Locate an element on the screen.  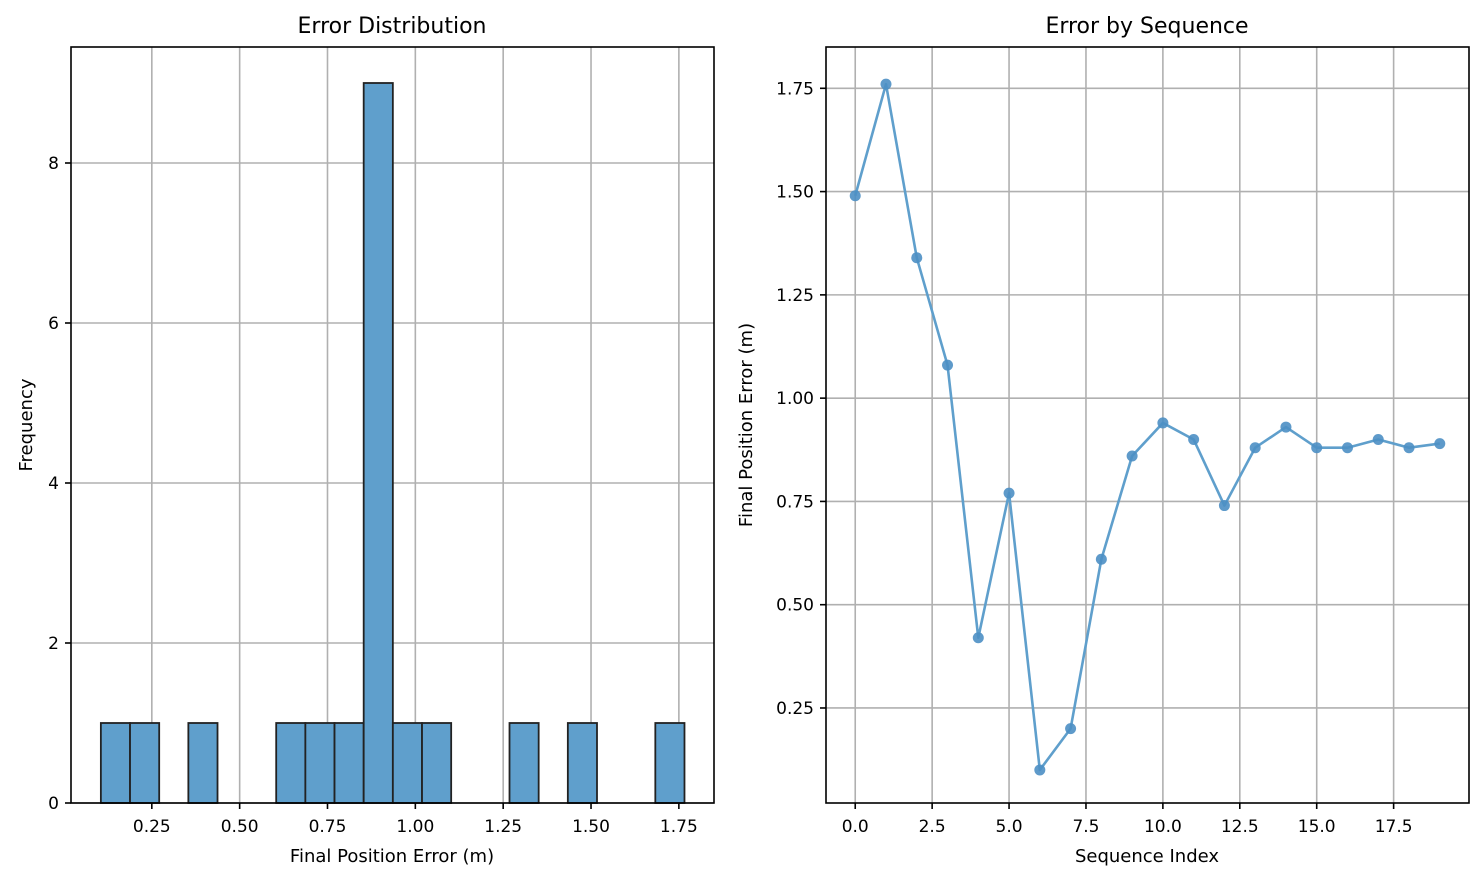
y-tick-label: 4 is located at coordinates (53, 484).